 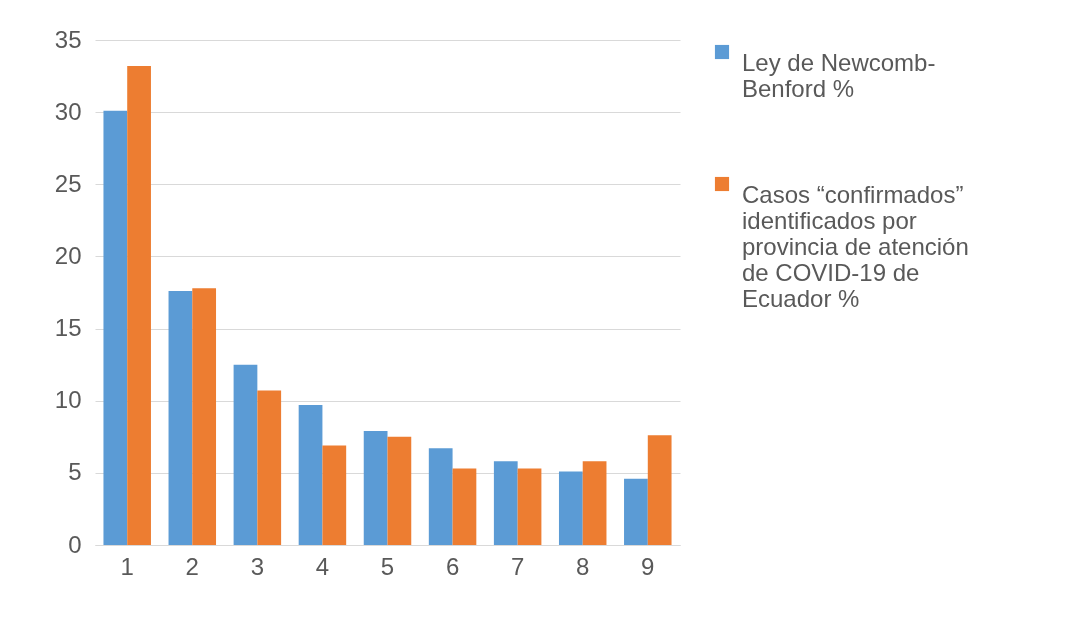 What do you see at coordinates (839, 75) in the screenshot?
I see `legend-label: Ley de Newcomb-Benford %` at bounding box center [839, 75].